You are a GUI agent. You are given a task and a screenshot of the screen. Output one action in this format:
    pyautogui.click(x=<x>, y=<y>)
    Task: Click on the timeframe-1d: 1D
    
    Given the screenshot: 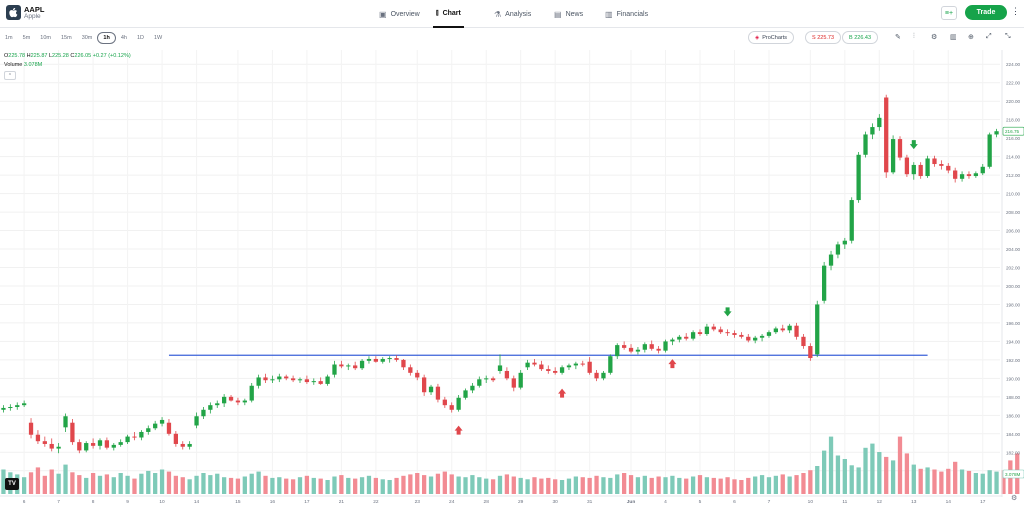 What is the action you would take?
    pyautogui.click(x=140, y=38)
    